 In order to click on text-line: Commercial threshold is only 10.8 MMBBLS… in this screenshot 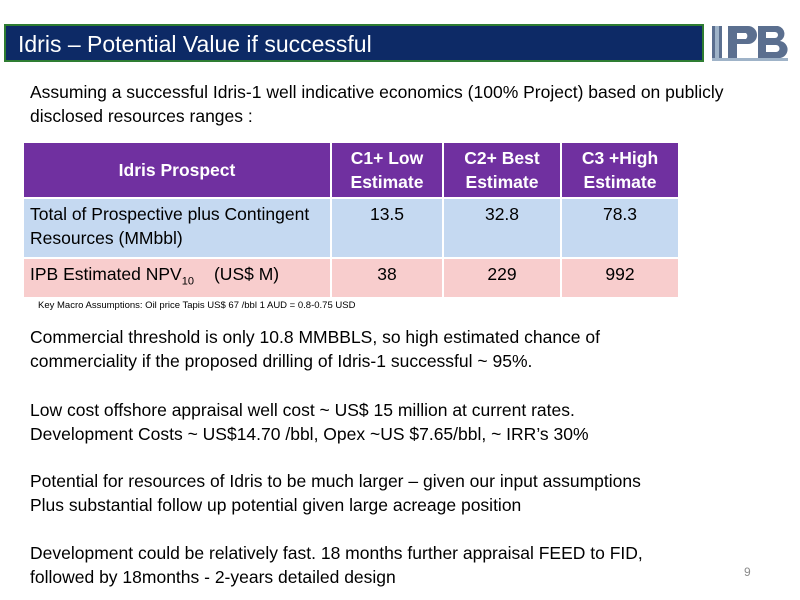, I will do `click(315, 337)`.